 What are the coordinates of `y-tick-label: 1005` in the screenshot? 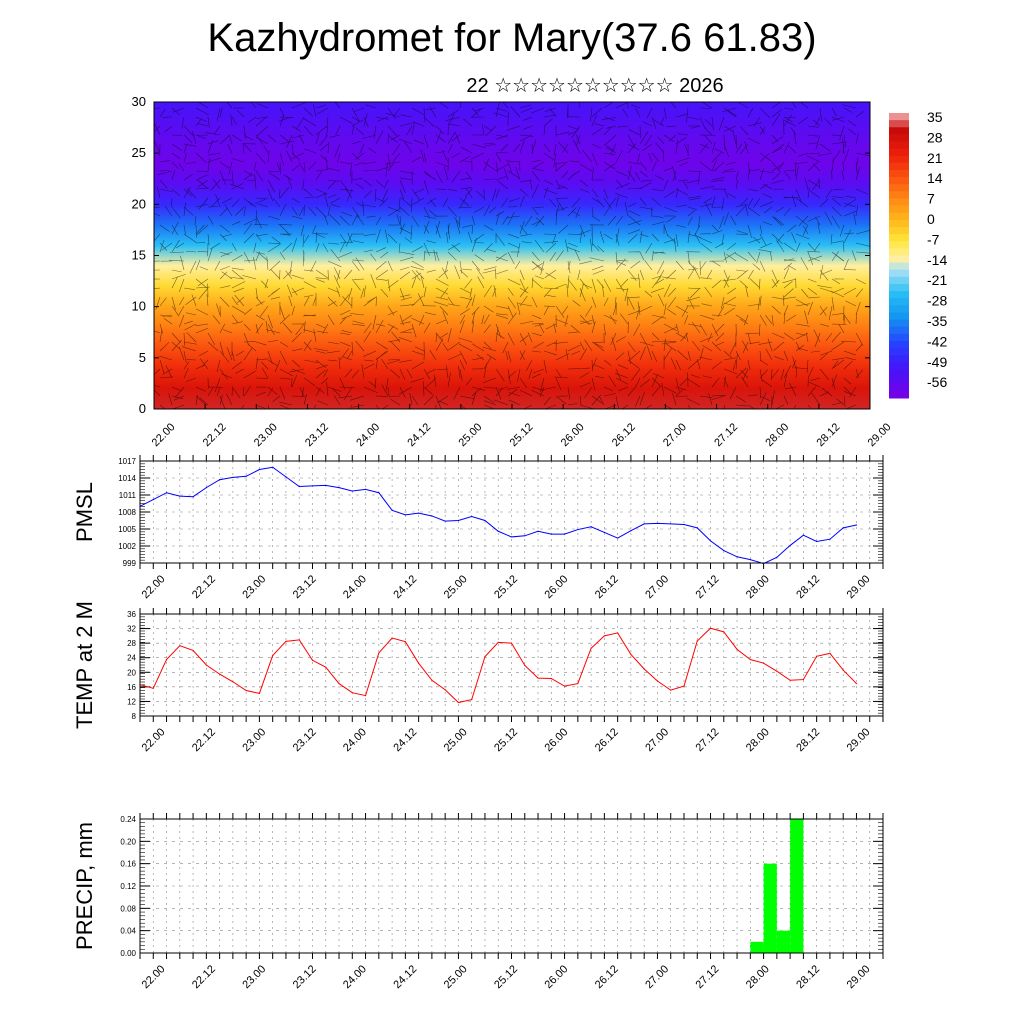 It's located at (127, 529).